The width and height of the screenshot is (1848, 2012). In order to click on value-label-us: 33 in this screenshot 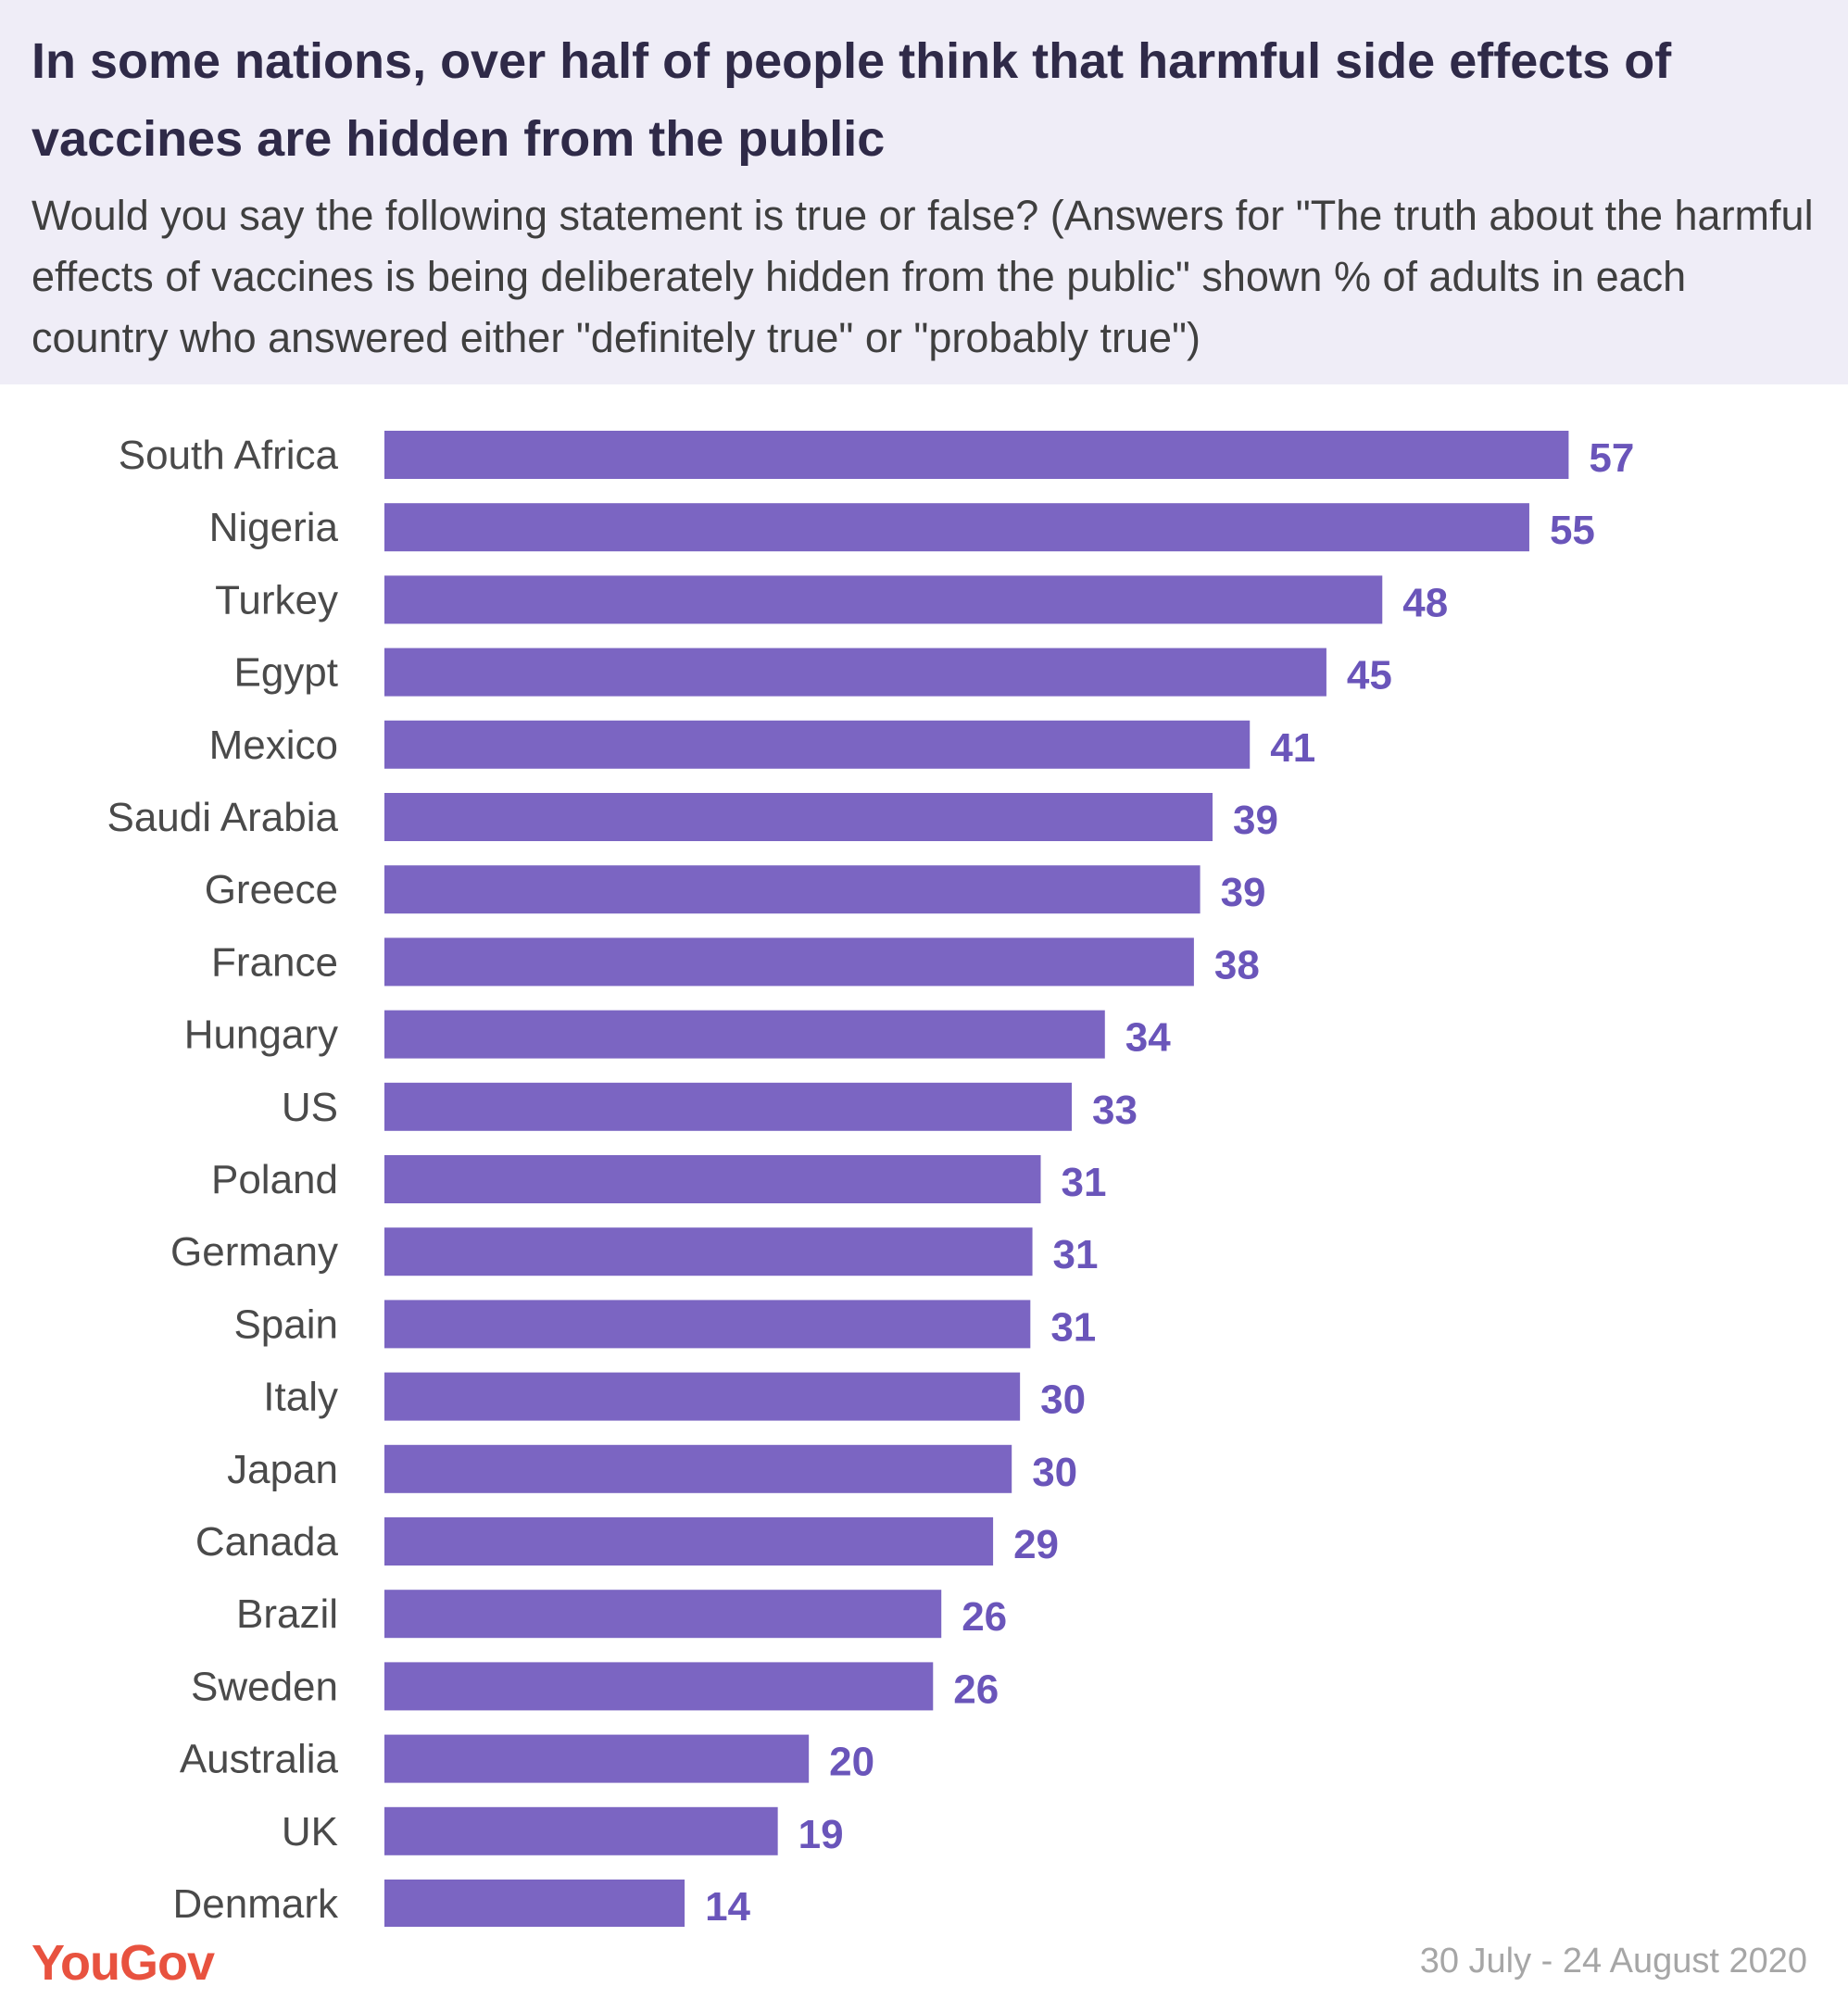, I will do `click(1115, 1110)`.